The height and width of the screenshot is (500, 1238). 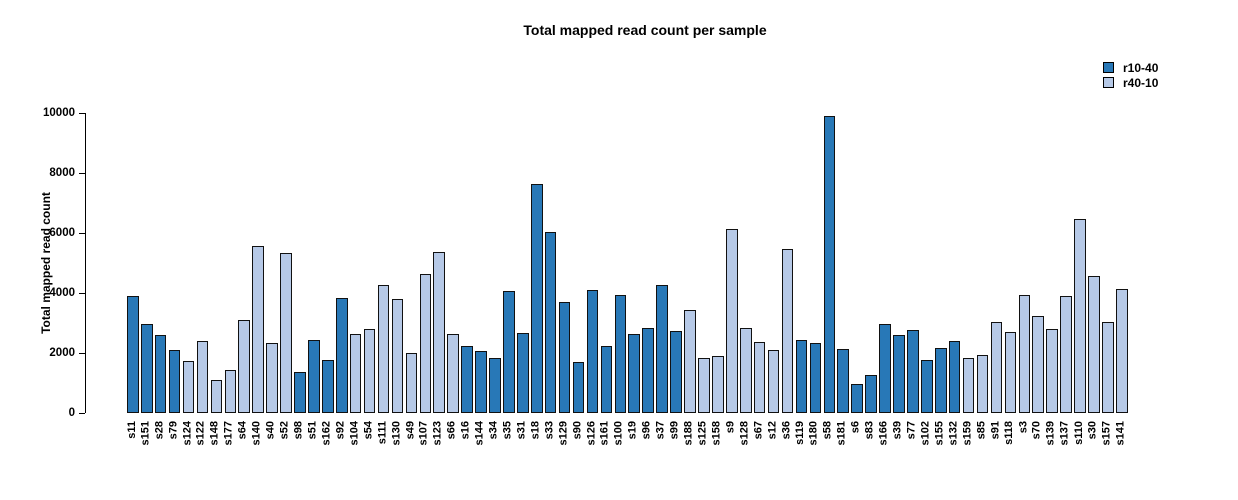 What do you see at coordinates (244, 366) in the screenshot?
I see `bar-s64` at bounding box center [244, 366].